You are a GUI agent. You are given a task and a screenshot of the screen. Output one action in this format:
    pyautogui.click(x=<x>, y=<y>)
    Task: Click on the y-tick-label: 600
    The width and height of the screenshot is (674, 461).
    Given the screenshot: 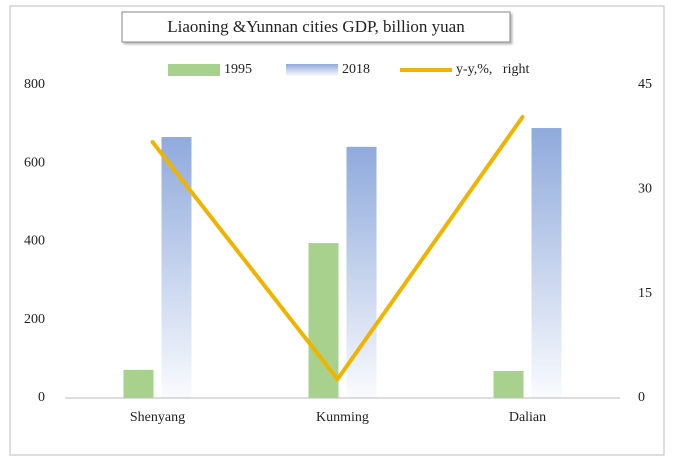 What is the action you would take?
    pyautogui.click(x=34, y=162)
    